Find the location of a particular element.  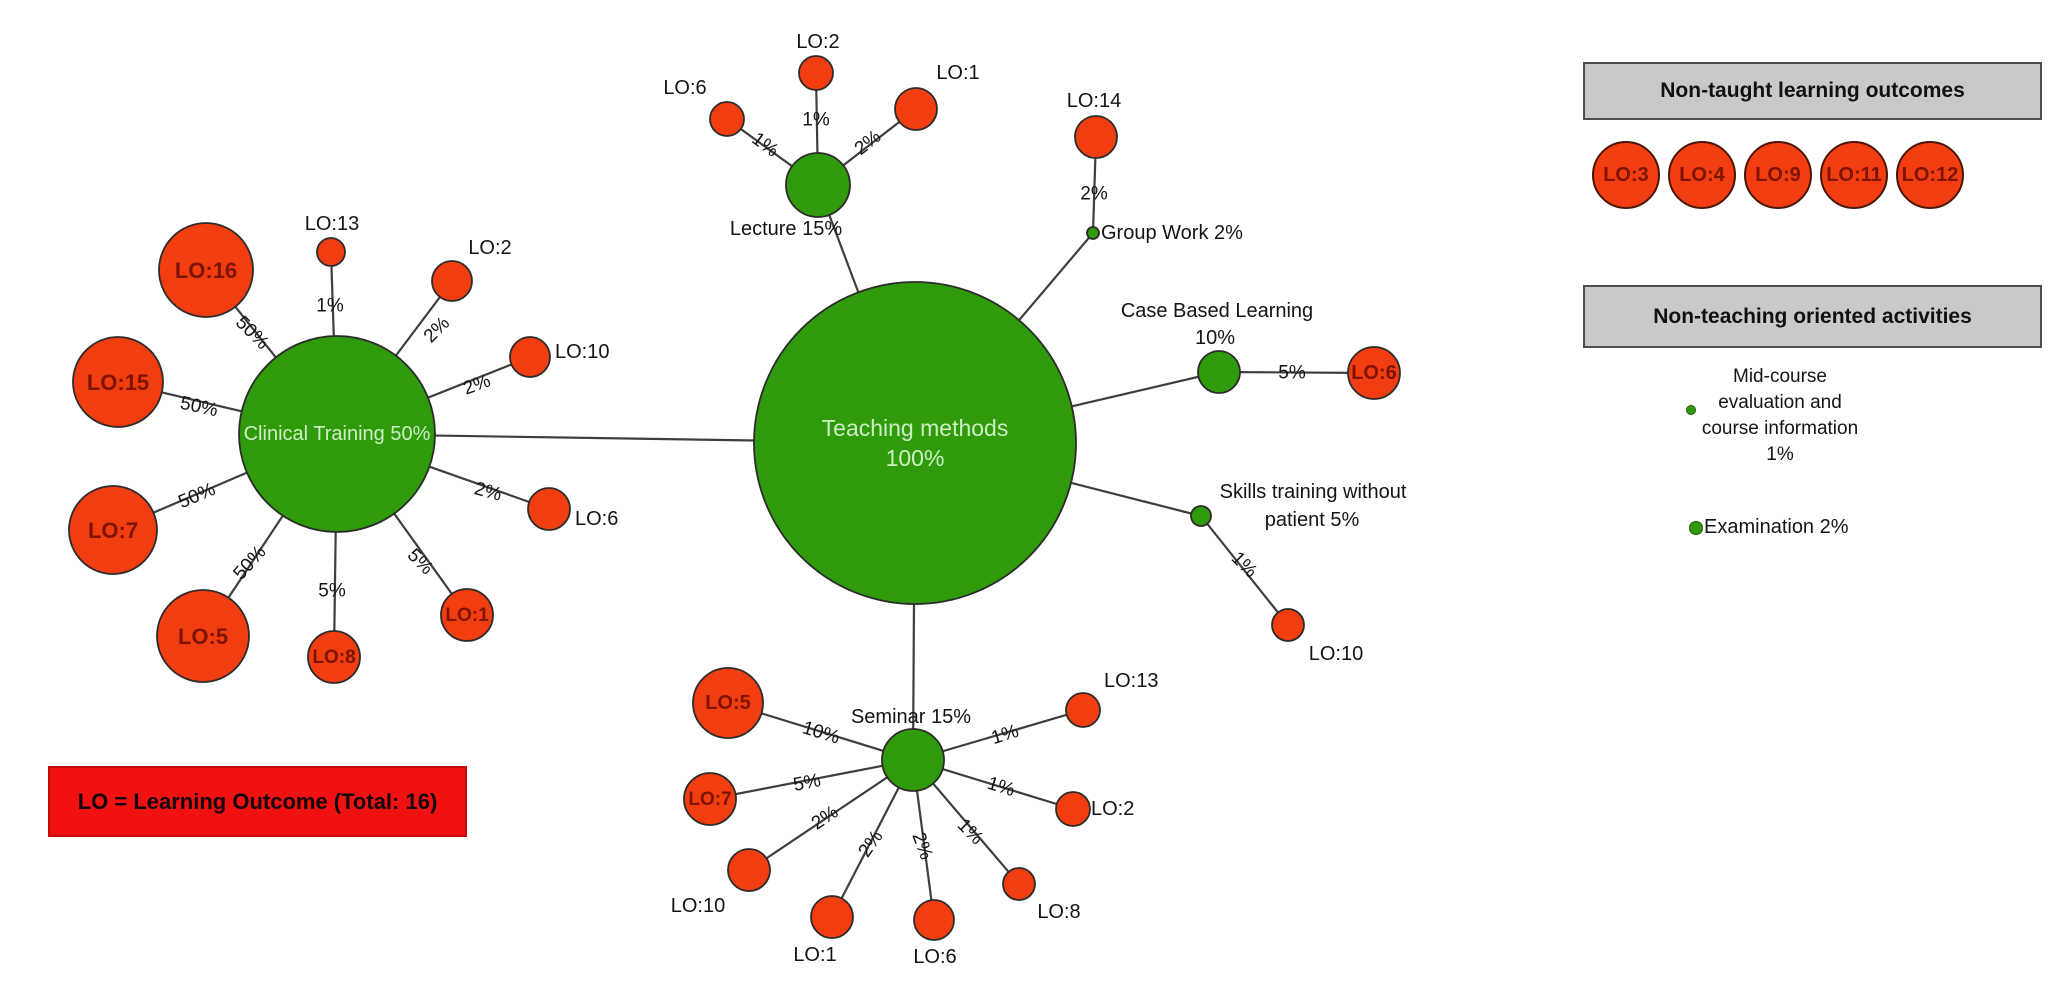

diagram-label-39: 50% is located at coordinates (199, 407).